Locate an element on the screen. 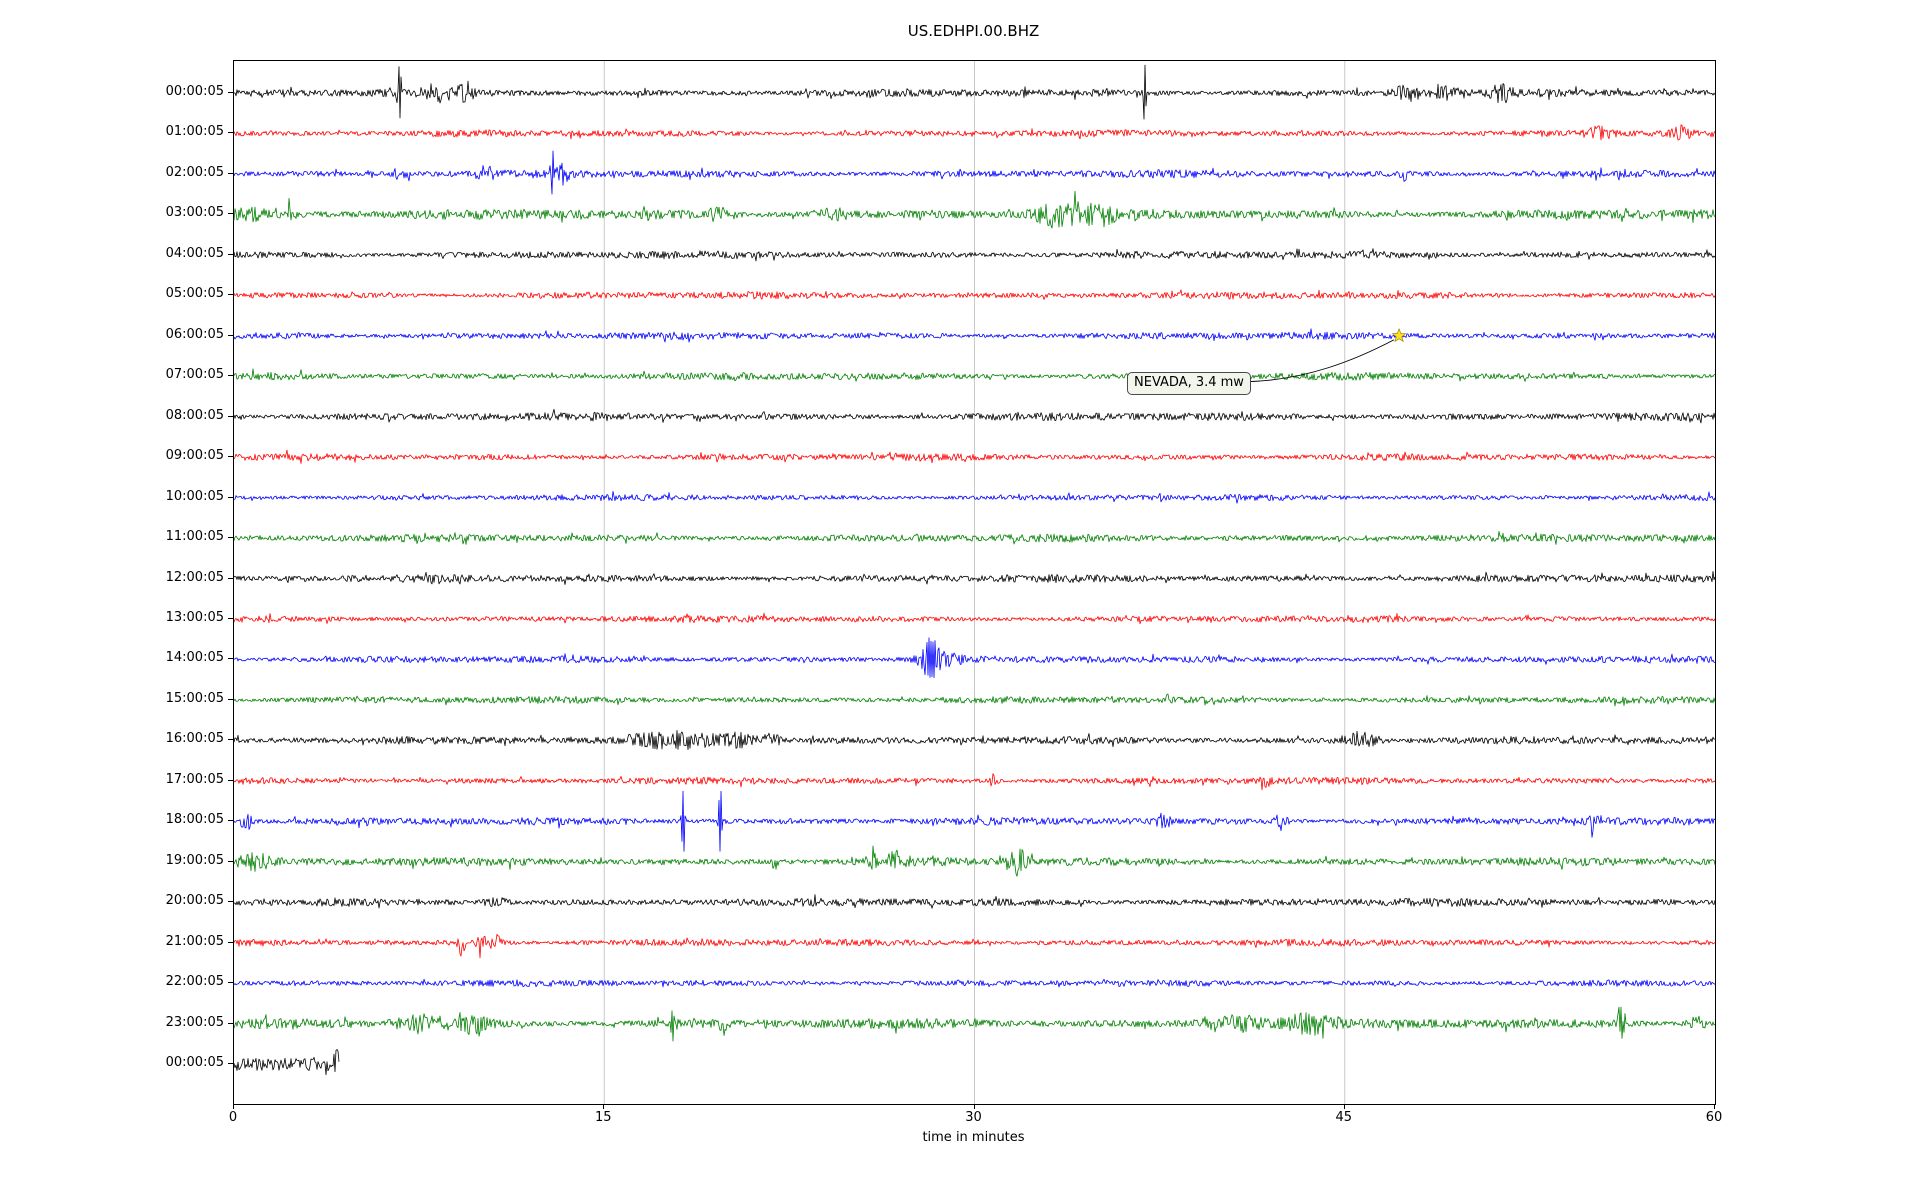 The height and width of the screenshot is (1200, 1920). x-tick-label: 60 is located at coordinates (1714, 1117).